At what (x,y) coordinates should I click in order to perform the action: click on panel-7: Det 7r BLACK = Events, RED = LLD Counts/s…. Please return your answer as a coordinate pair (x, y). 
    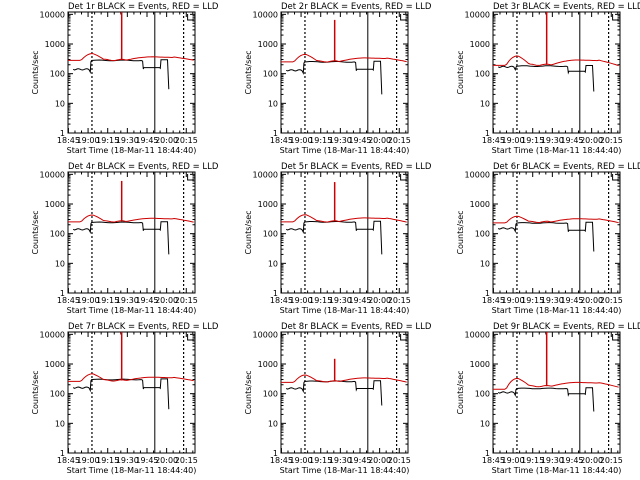
    Looking at the image, I should click on (125, 398).